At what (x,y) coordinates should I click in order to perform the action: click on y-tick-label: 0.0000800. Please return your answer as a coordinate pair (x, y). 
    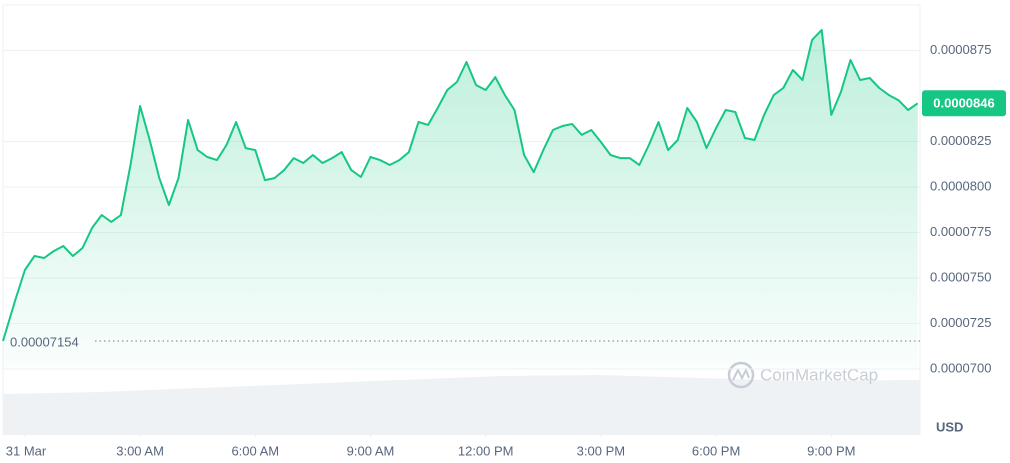
    Looking at the image, I should click on (960, 185).